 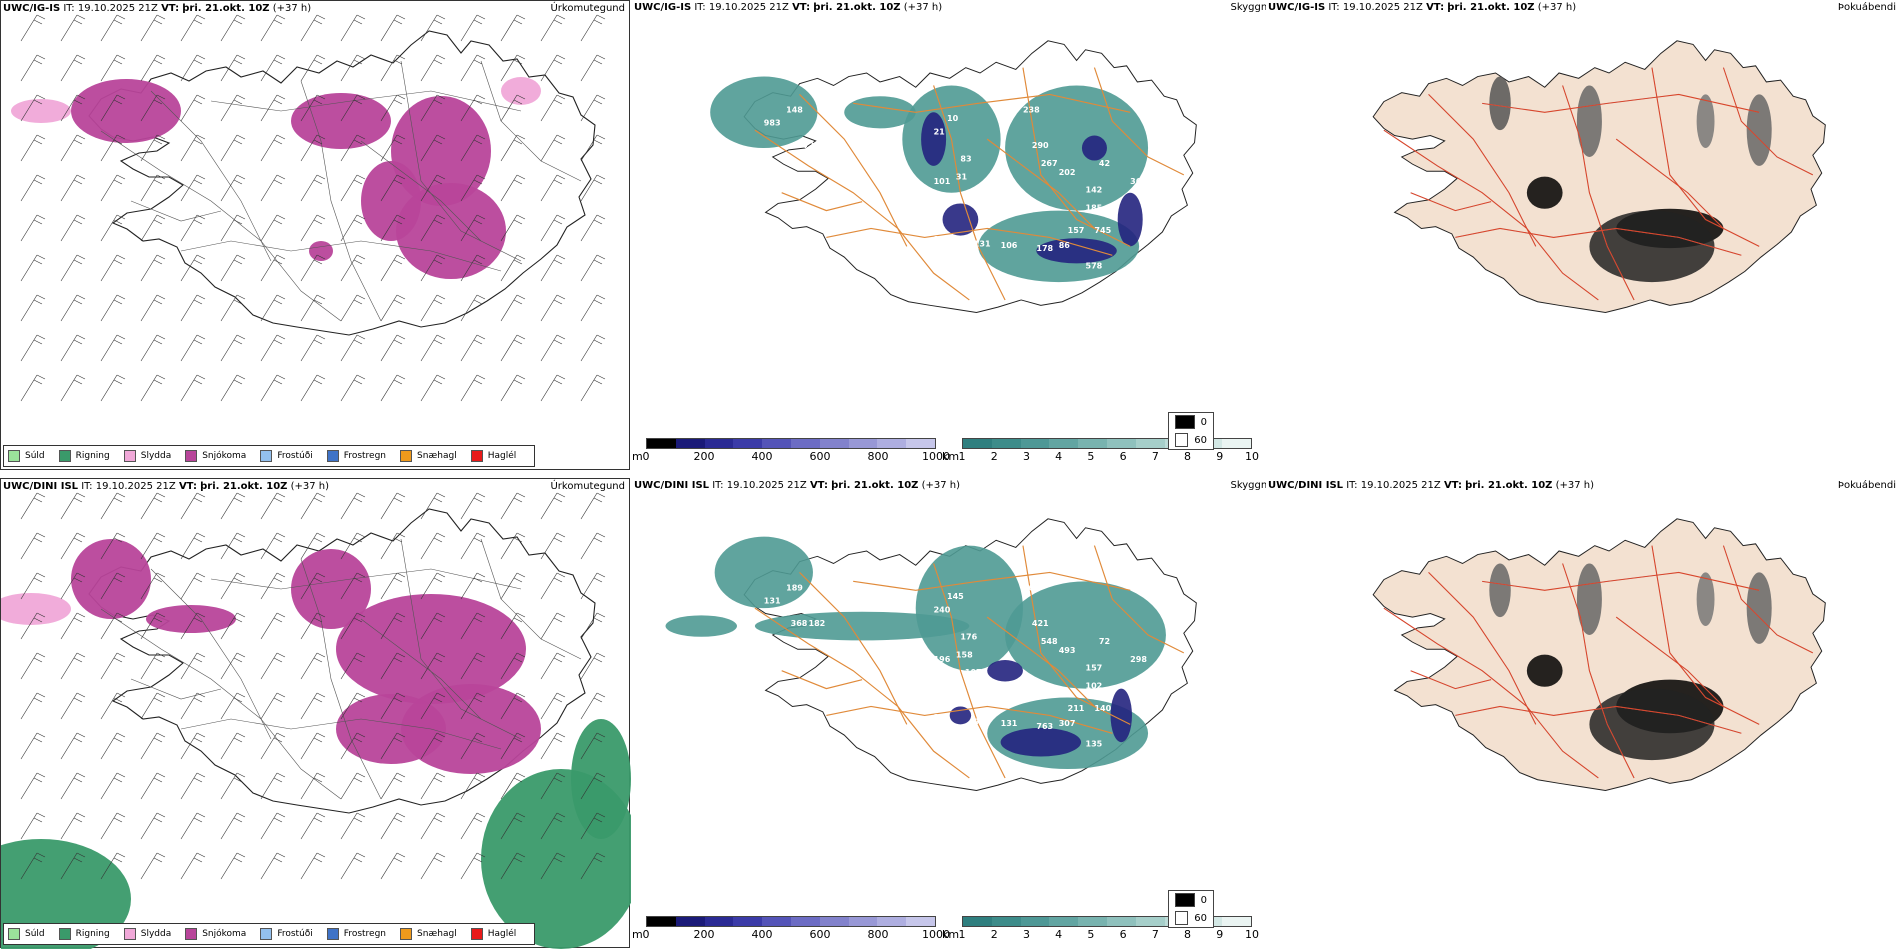 What do you see at coordinates (295, 456) in the screenshot?
I see `legend-label: Frostúði` at bounding box center [295, 456].